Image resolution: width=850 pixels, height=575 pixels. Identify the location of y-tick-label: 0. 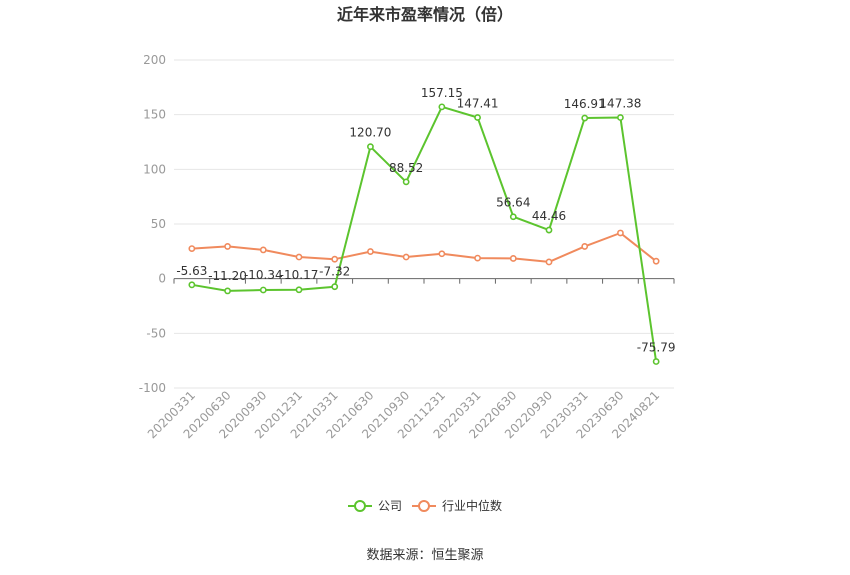
(162, 279).